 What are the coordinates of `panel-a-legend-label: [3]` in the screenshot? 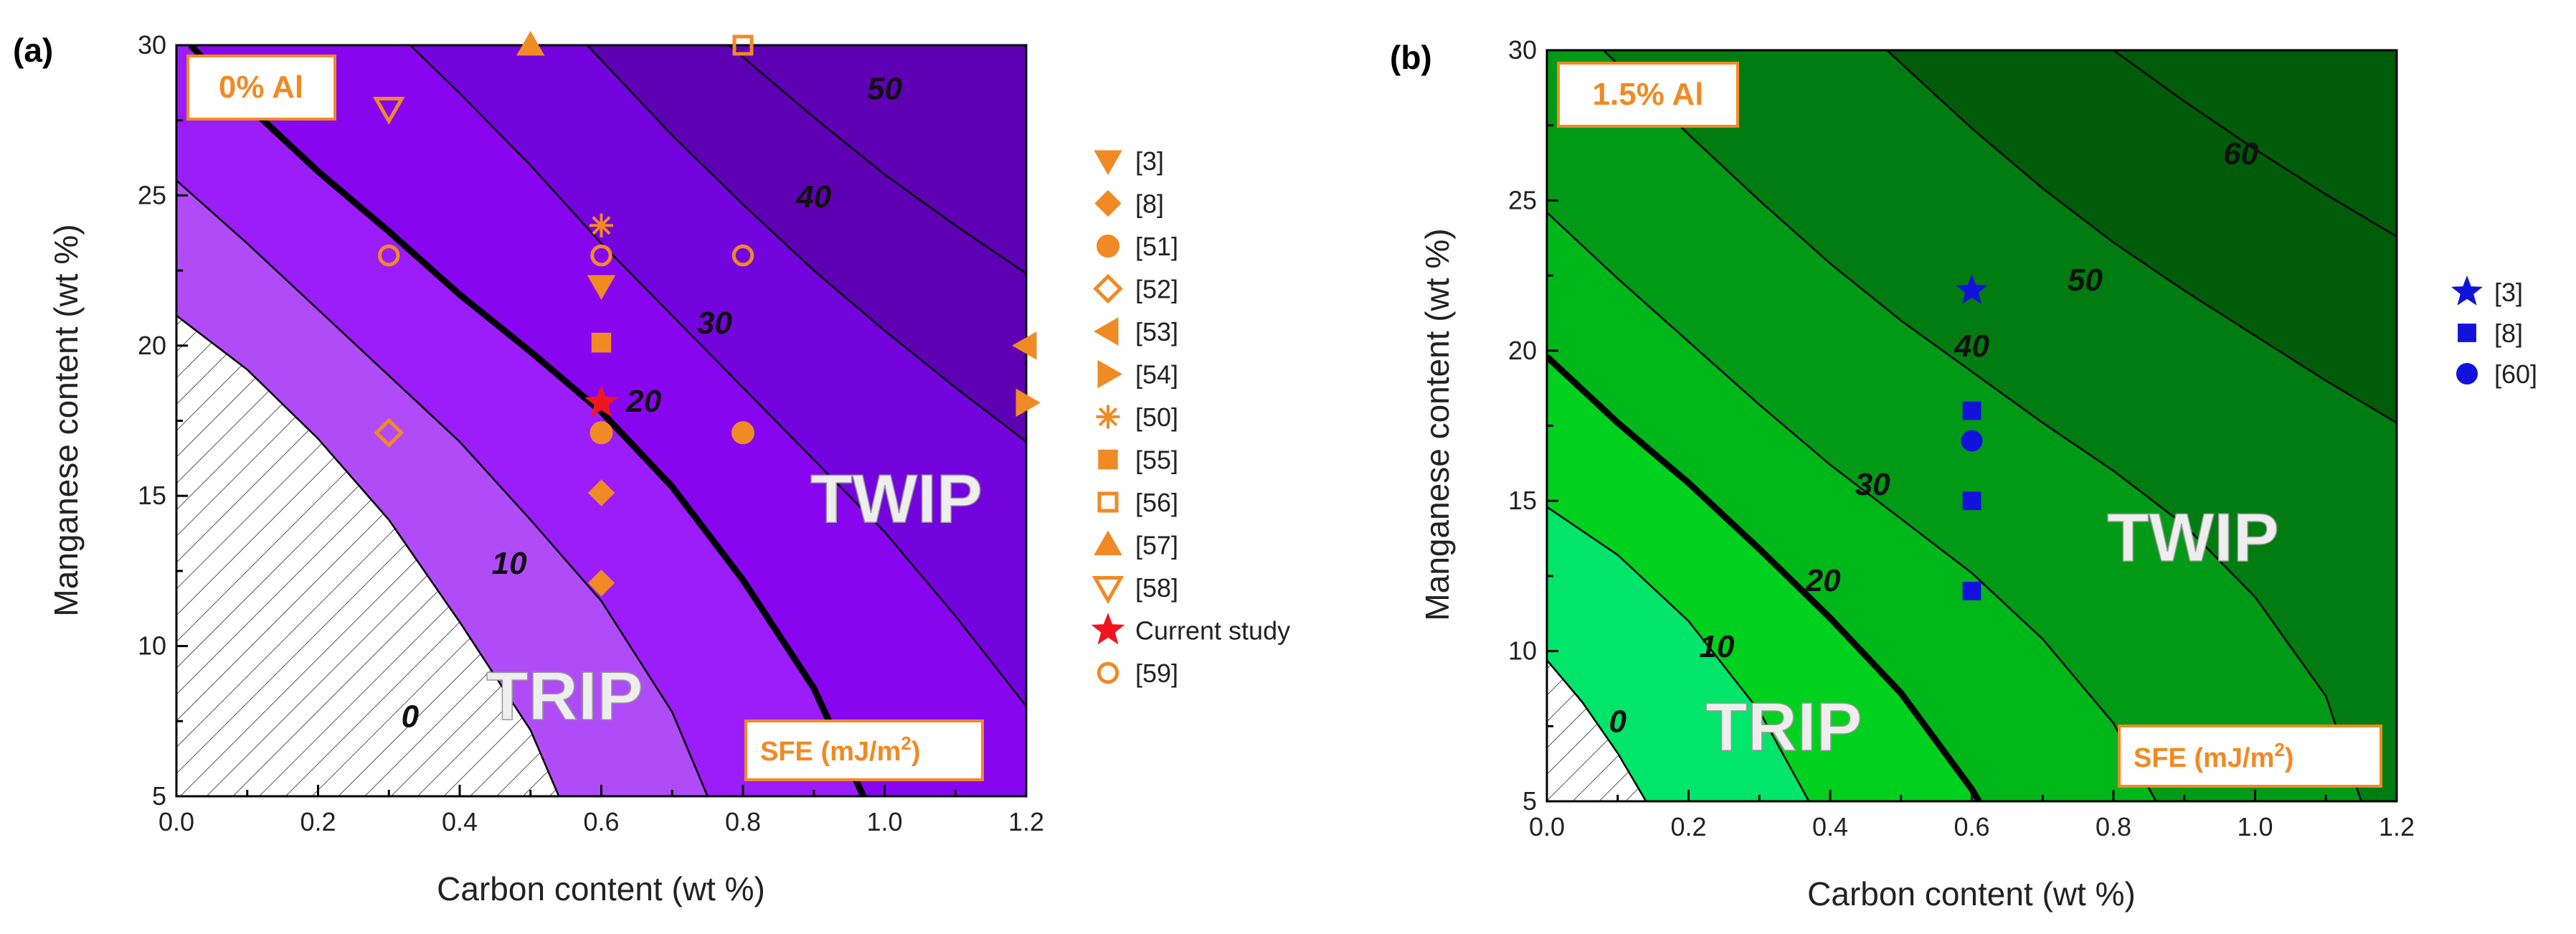 It's located at (1149, 161).